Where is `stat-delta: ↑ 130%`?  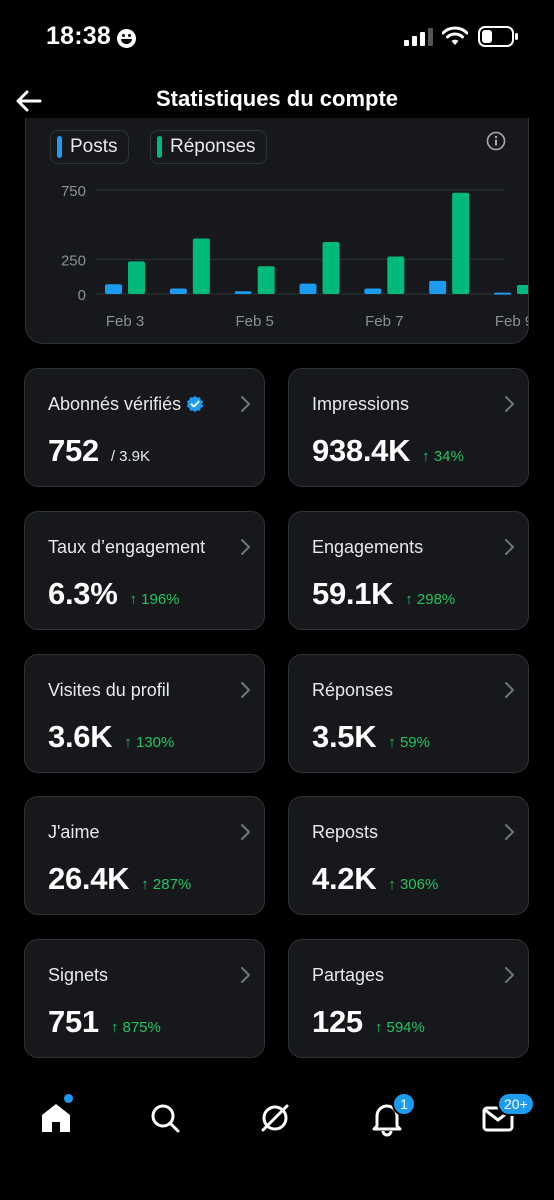
stat-delta: ↑ 130% is located at coordinates (149, 742).